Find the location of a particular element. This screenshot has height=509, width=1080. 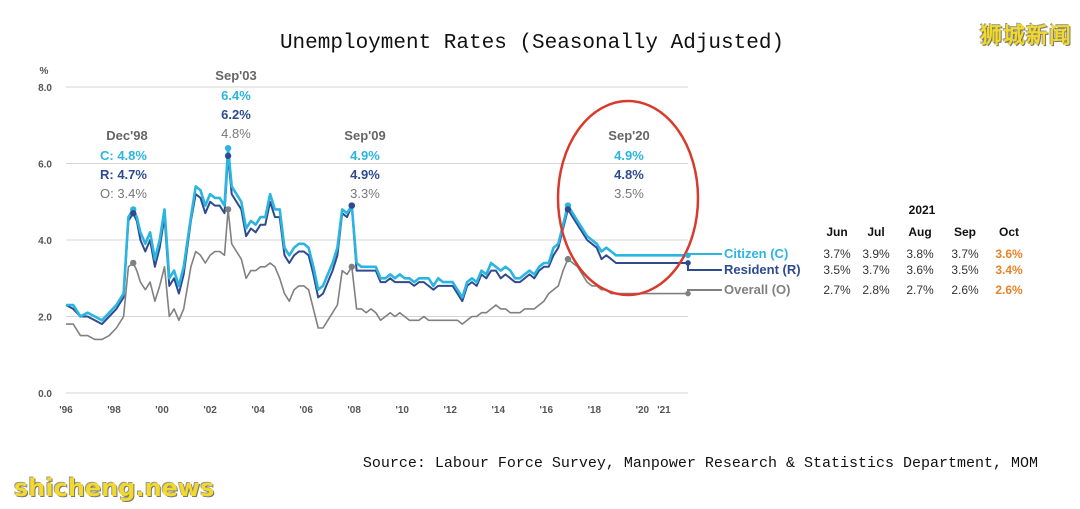

y-tick-label: 6.0 is located at coordinates (45, 165).